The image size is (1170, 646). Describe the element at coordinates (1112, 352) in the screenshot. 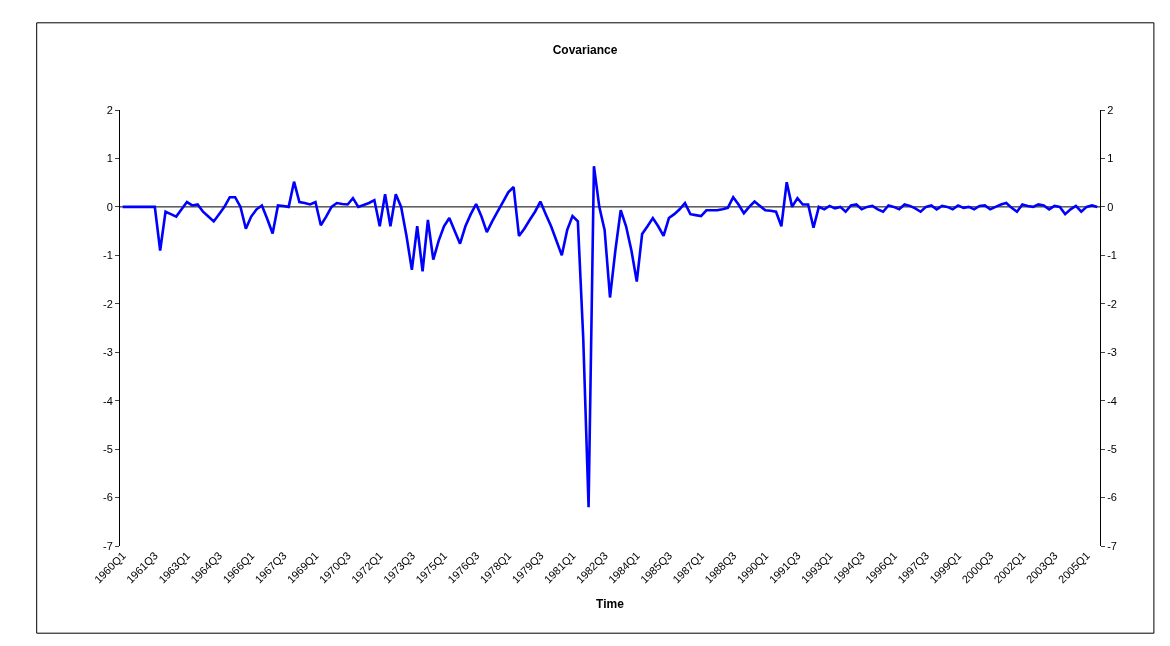

I see `y2-tick-label: -3` at that location.